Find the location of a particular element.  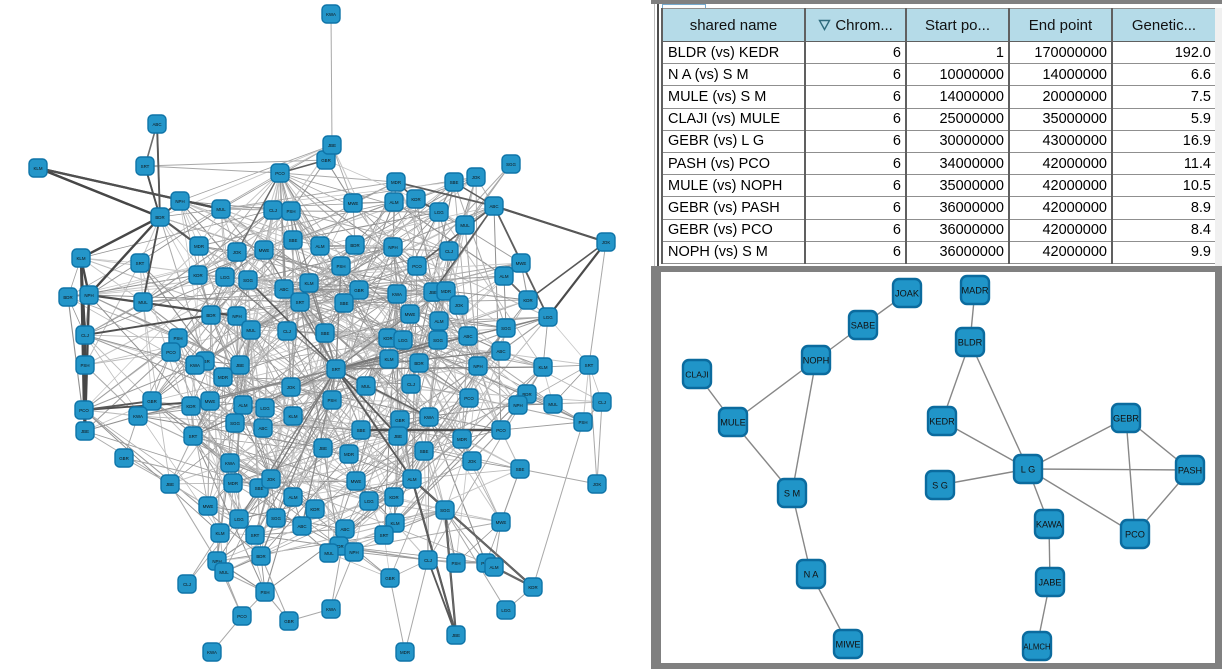

svg-text: PASH is located at coordinates (1190, 471).